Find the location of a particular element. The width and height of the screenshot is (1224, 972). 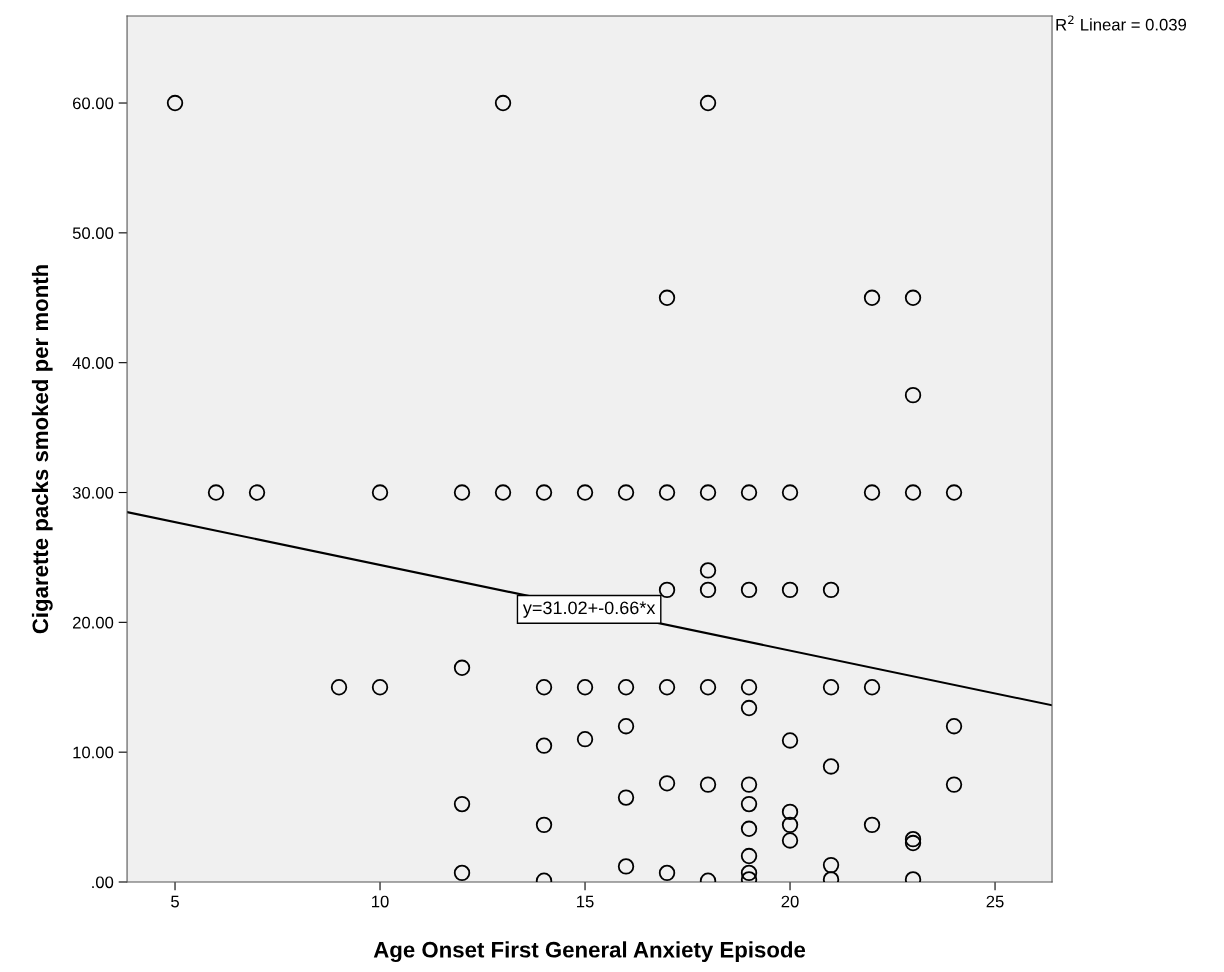

x-tick-label: 15 is located at coordinates (585, 901).